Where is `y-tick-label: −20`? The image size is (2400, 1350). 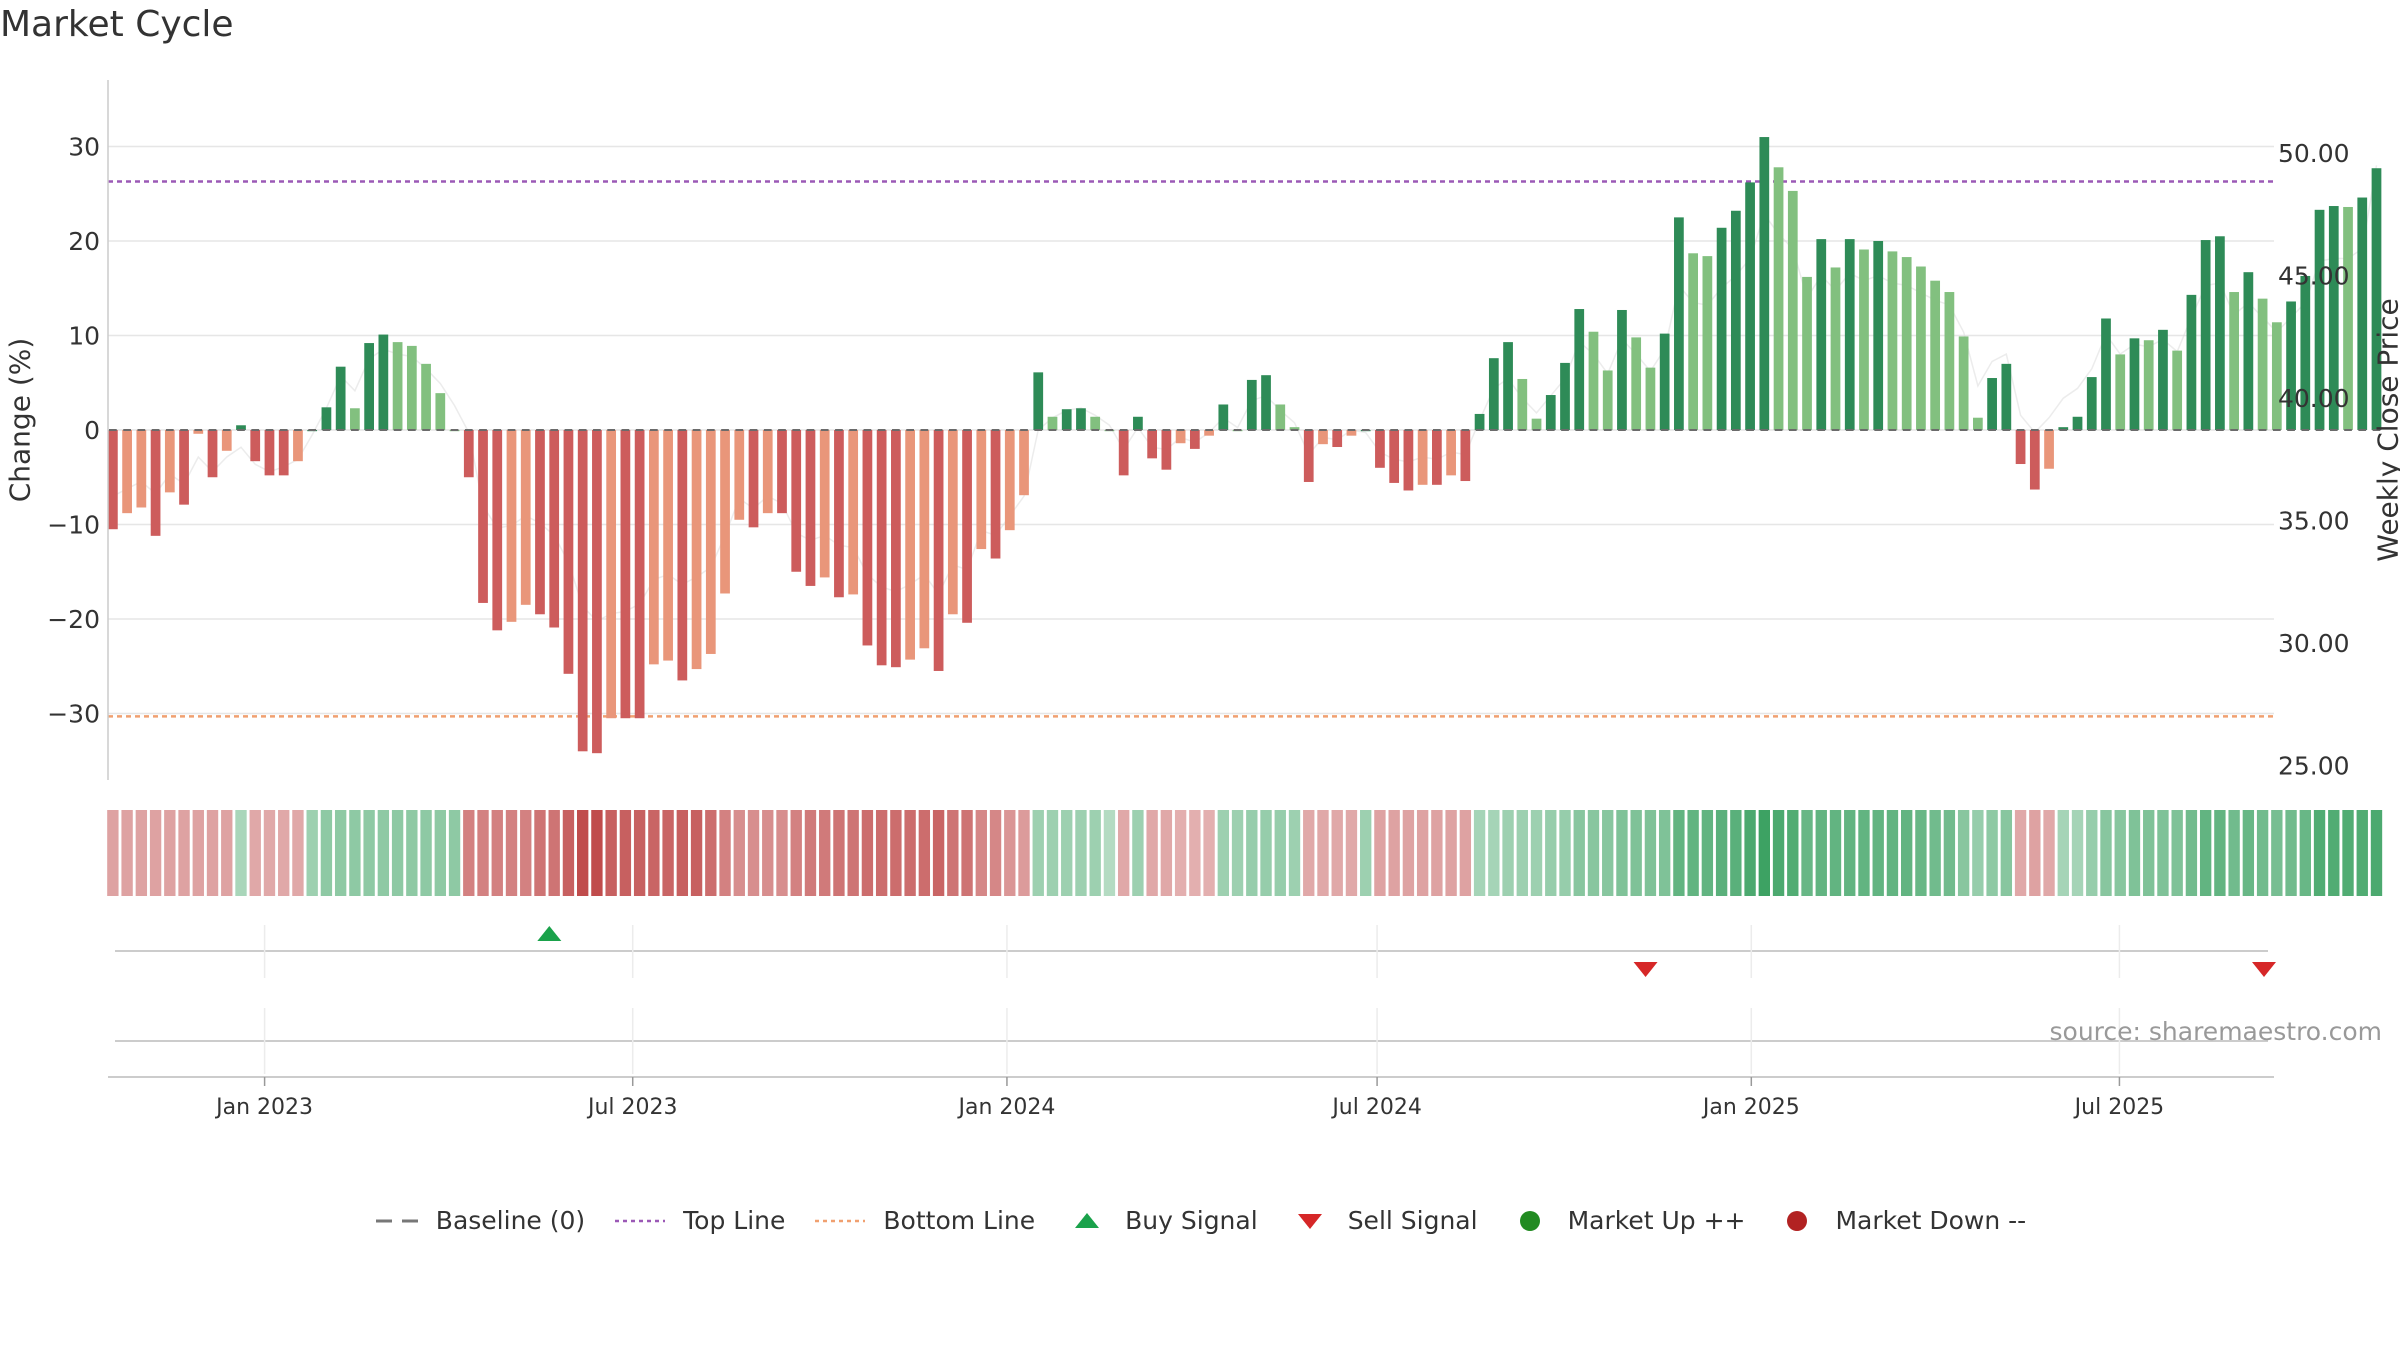
y-tick-label: −20 is located at coordinates (73, 619).